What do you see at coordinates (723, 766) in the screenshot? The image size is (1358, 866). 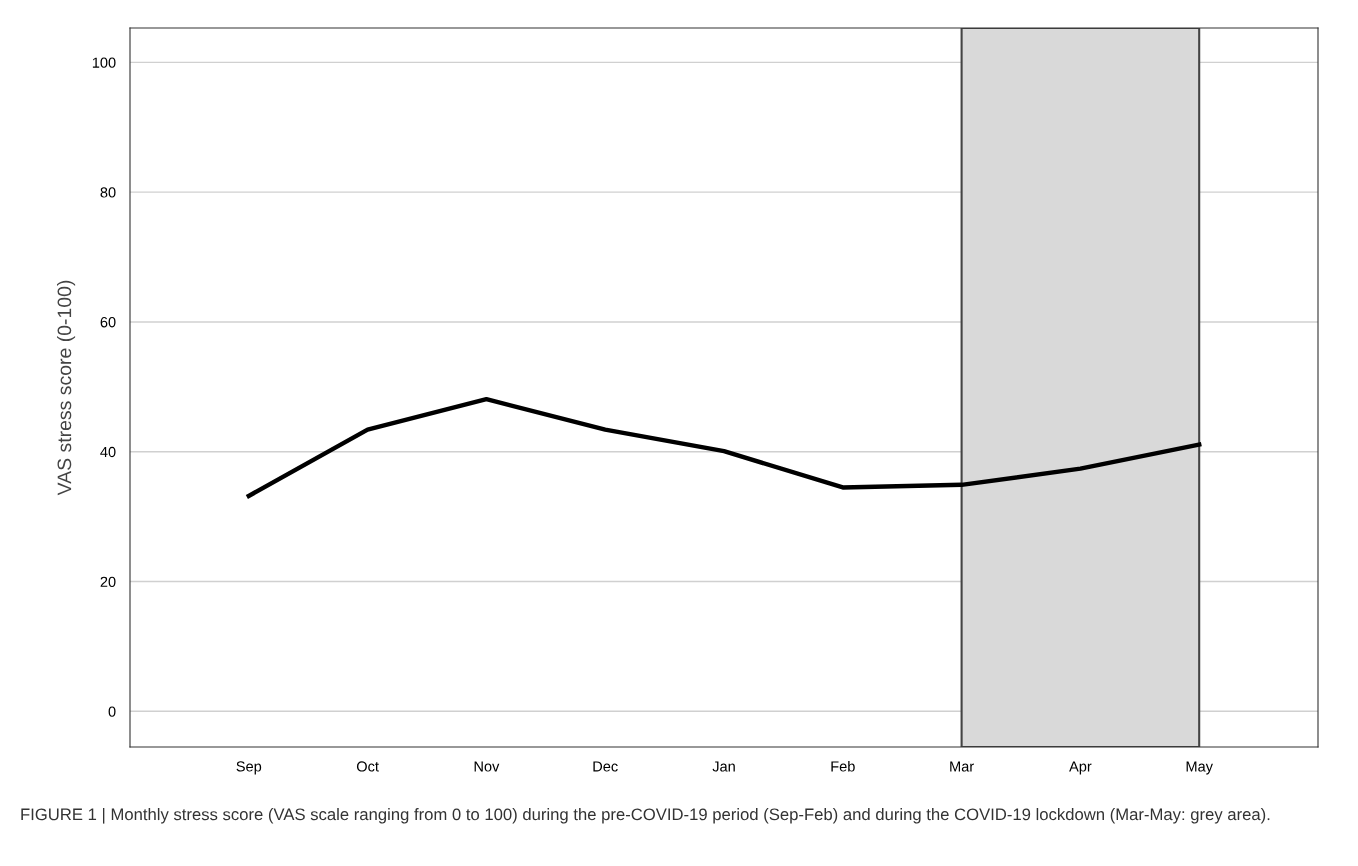 I see `x-tick-label: Jan` at bounding box center [723, 766].